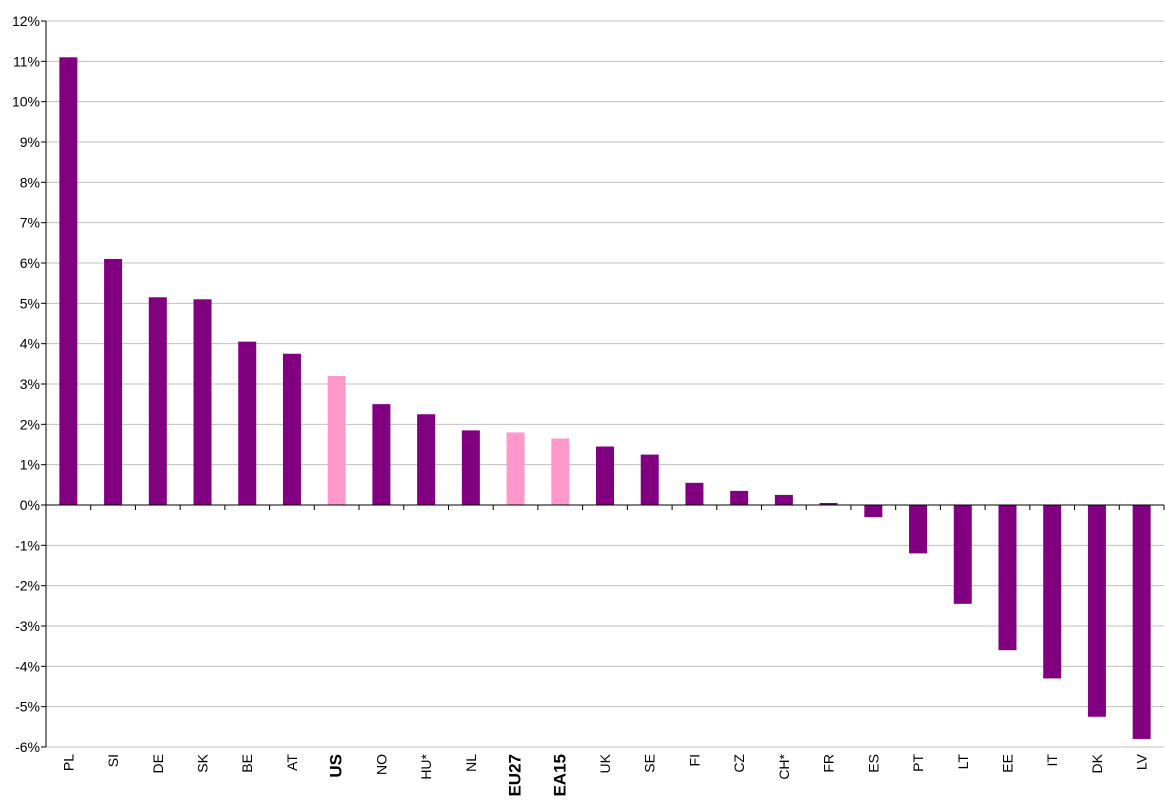 This screenshot has width=1165, height=809. What do you see at coordinates (1142, 761) in the screenshot?
I see `x-category-label: LV` at bounding box center [1142, 761].